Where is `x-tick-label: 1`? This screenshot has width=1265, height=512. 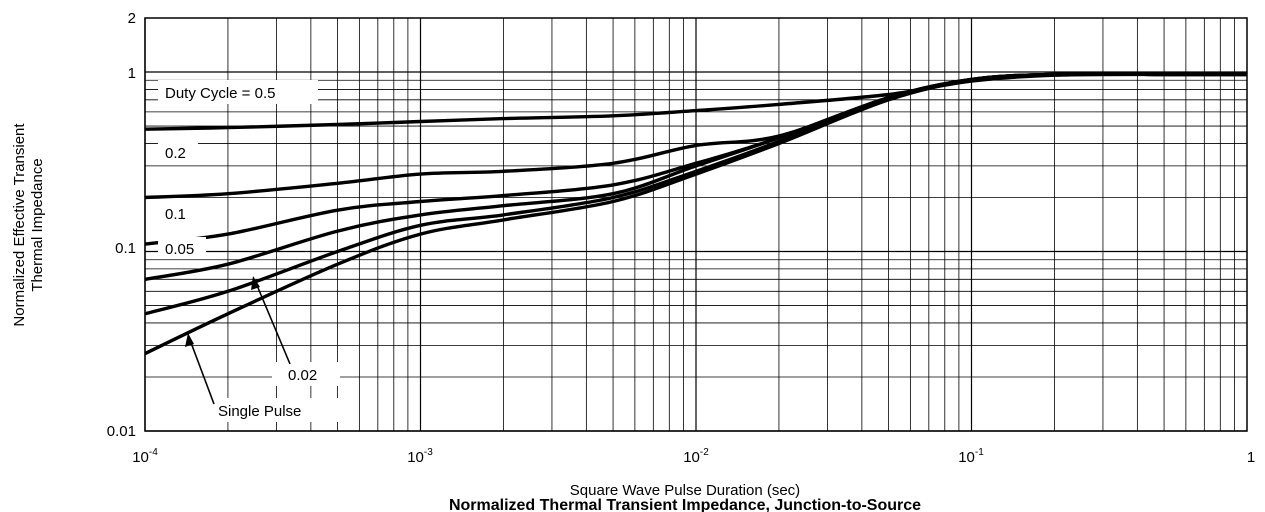 x-tick-label: 1 is located at coordinates (1251, 457).